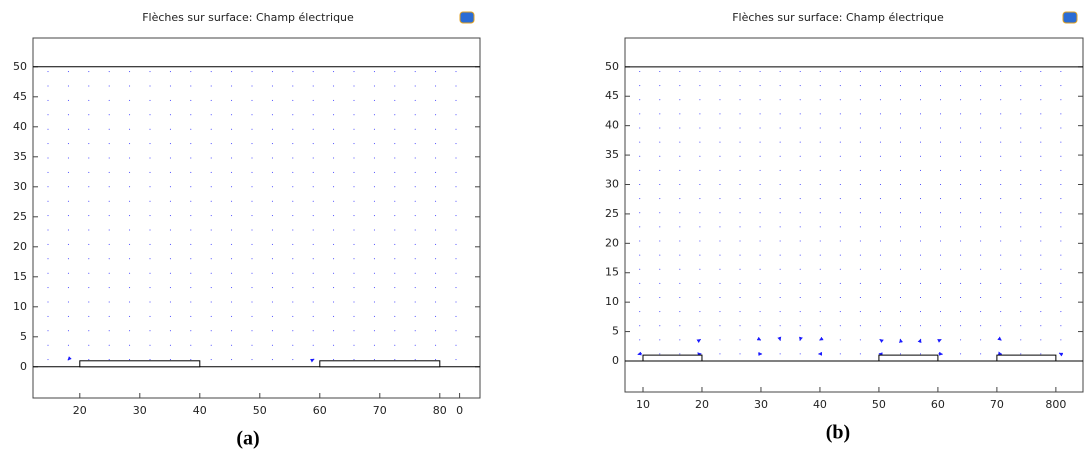 The image size is (1089, 452). I want to click on x-tick-label: 60, so click(320, 410).